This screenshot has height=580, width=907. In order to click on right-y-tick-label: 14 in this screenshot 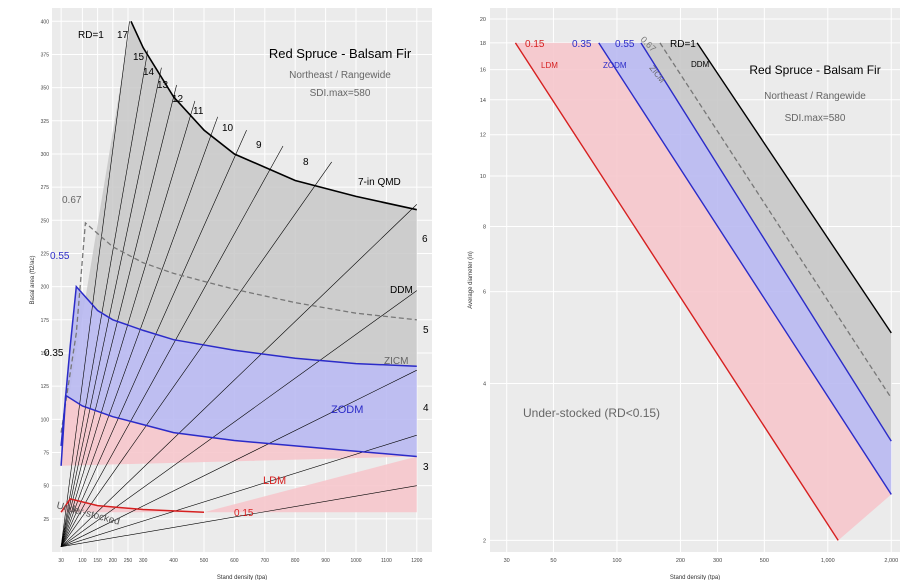, I will do `click(483, 101)`.